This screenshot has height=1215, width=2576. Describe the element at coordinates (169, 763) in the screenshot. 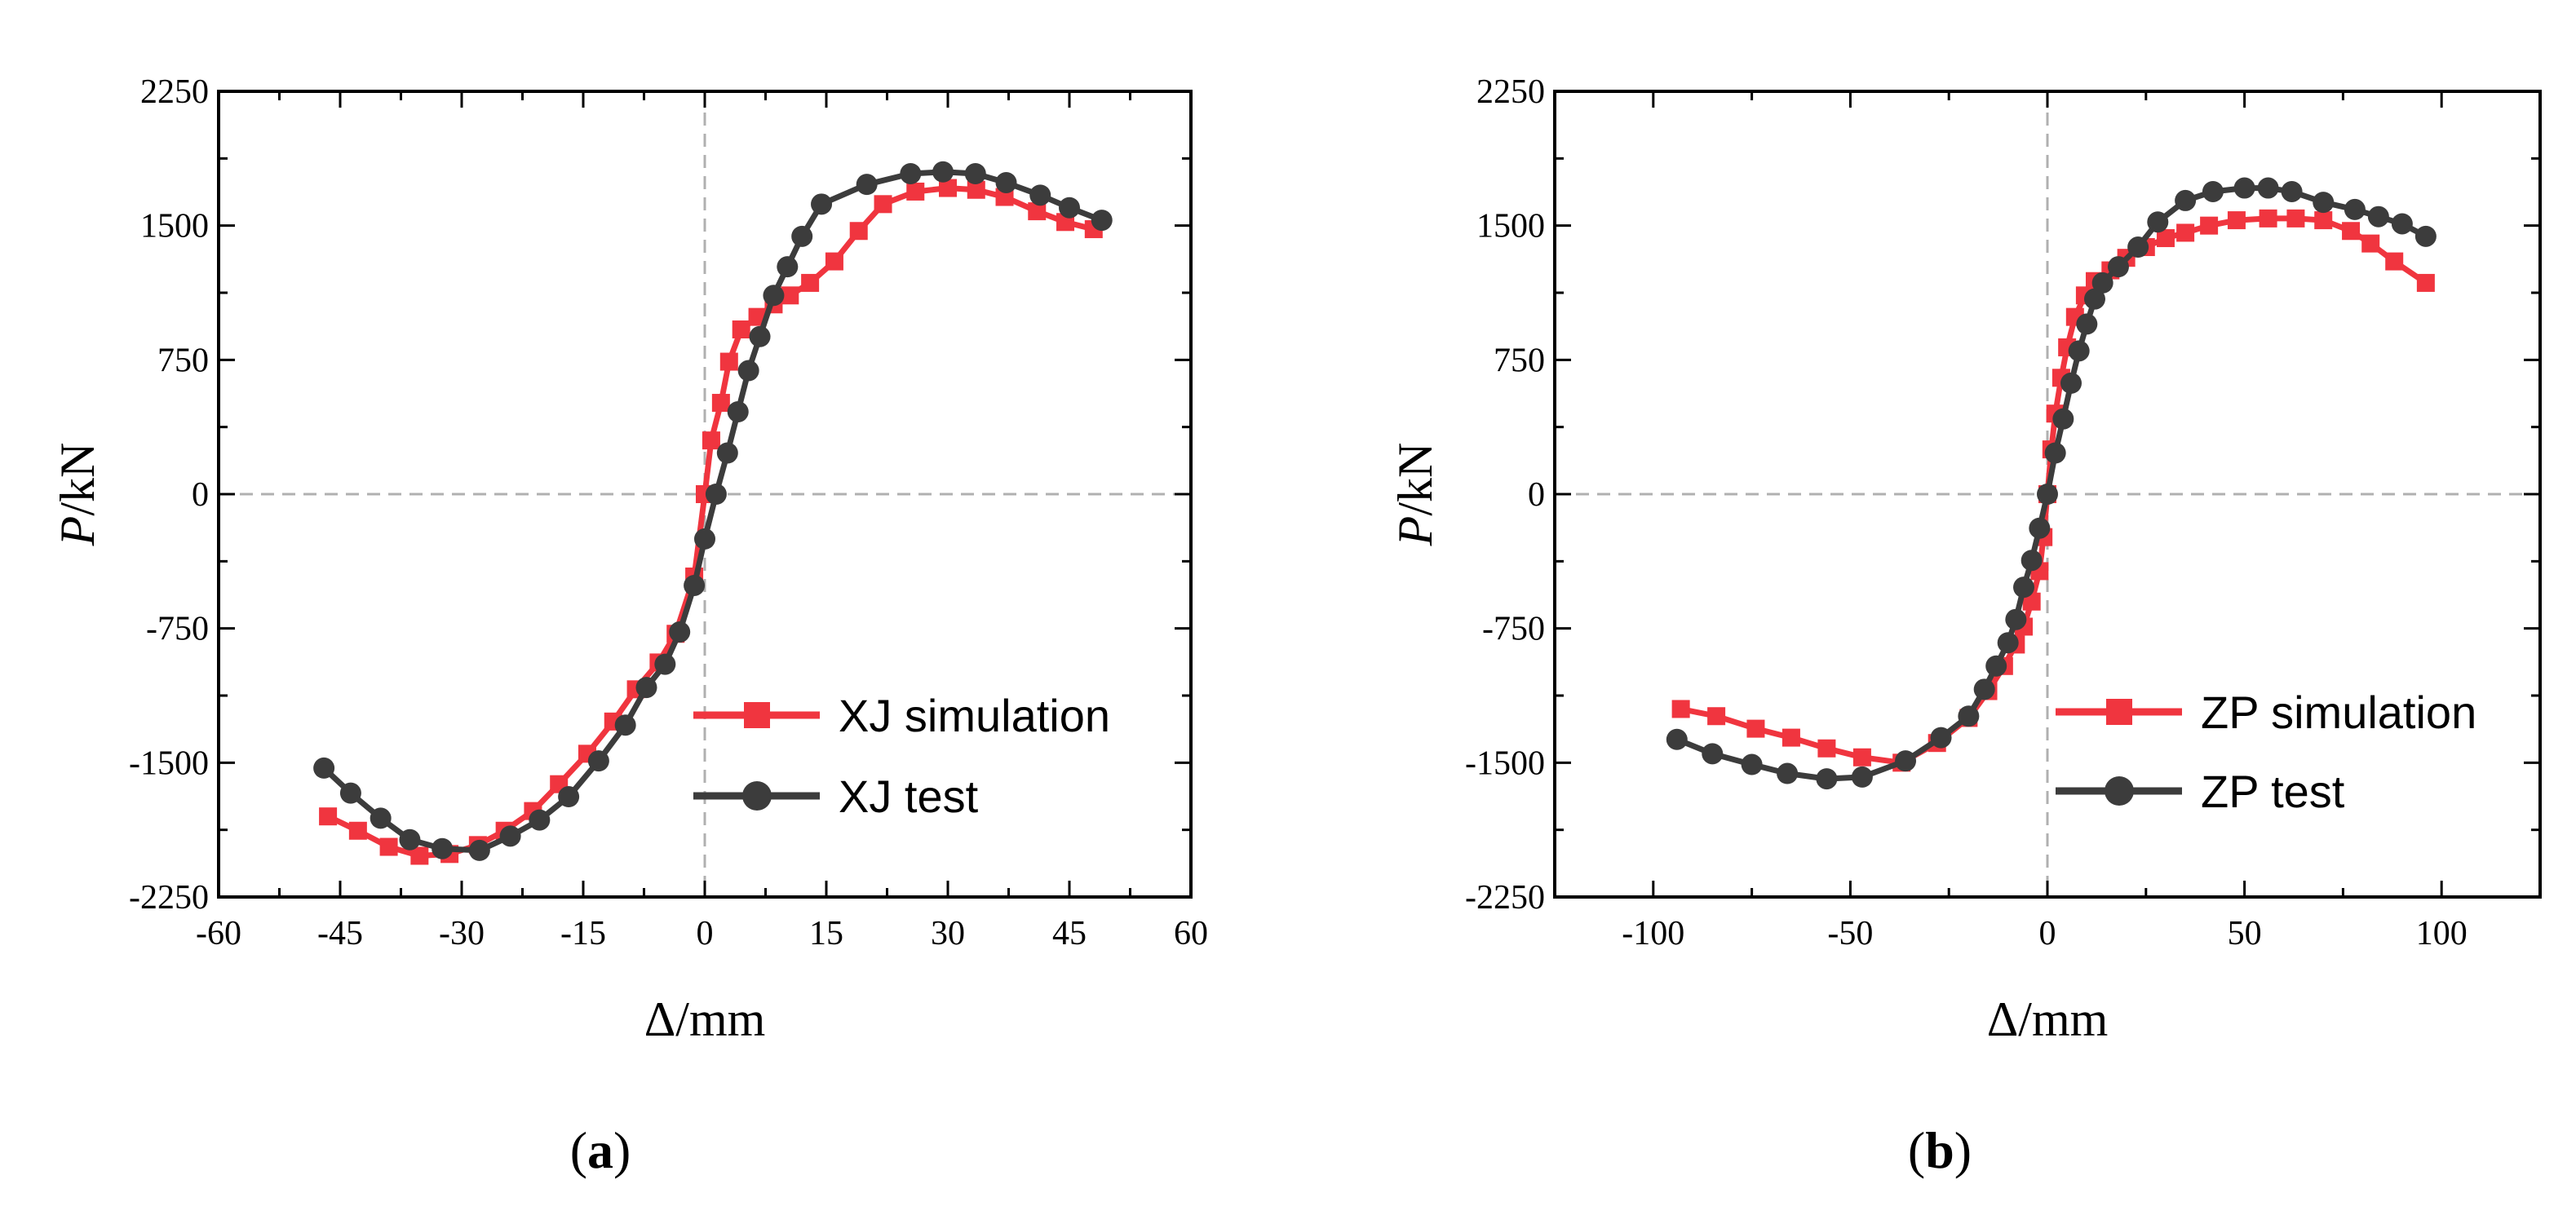

I see `y-tick-label: -1500` at that location.